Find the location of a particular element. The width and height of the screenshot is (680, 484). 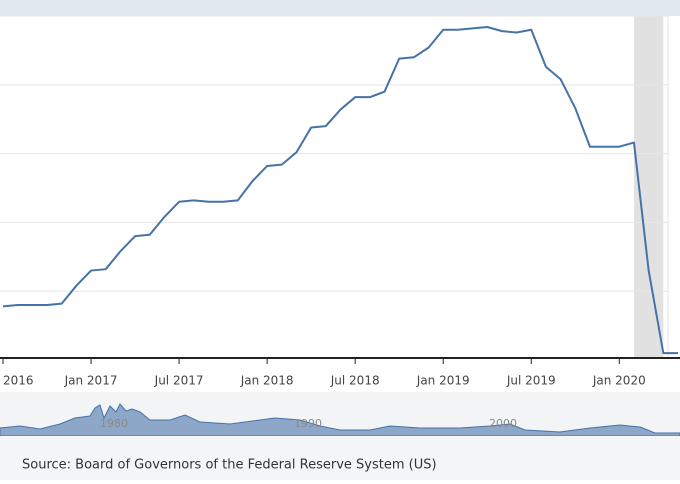

x-tick-label: 2016 is located at coordinates (18, 381).